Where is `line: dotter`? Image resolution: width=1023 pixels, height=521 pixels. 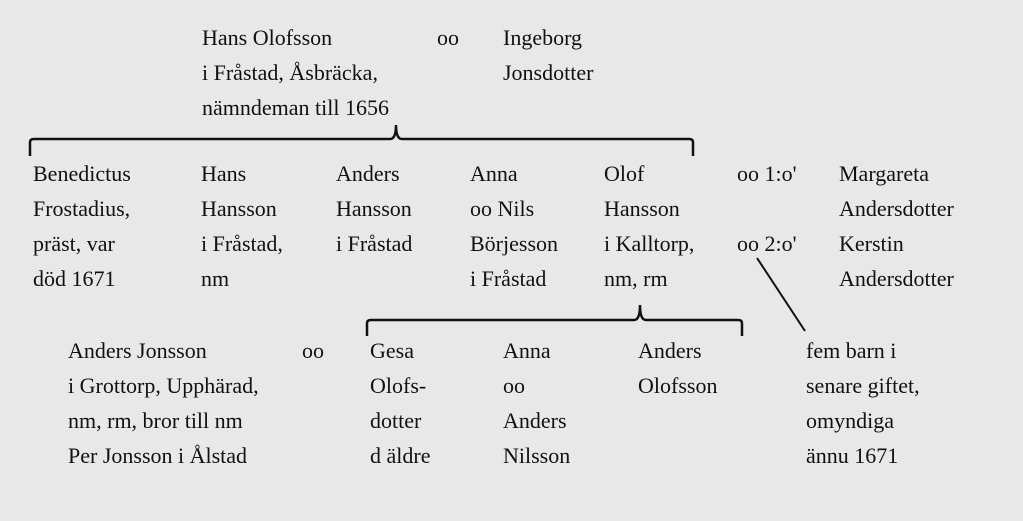 line: dotter is located at coordinates (396, 420).